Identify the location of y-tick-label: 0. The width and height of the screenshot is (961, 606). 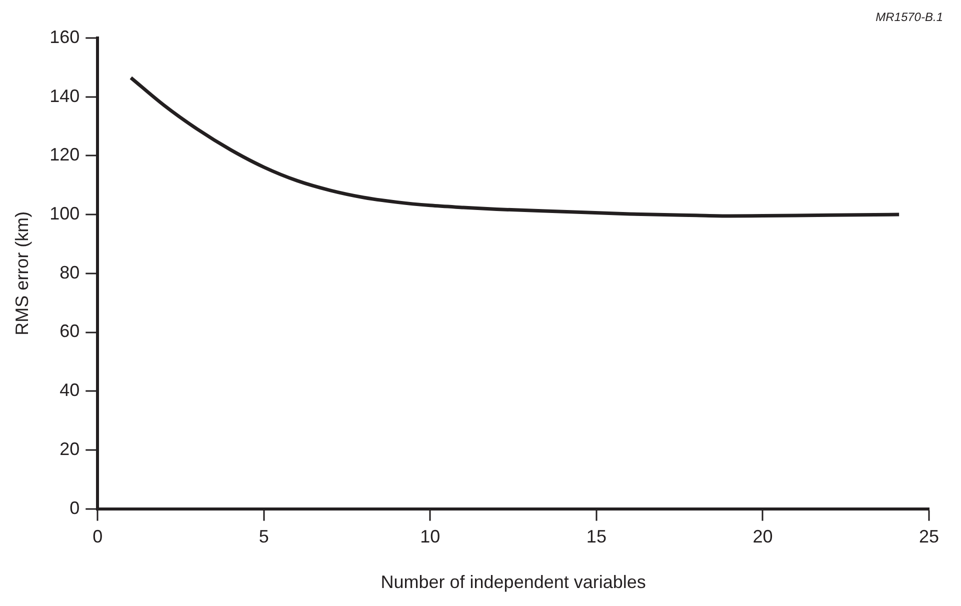
(75, 508).